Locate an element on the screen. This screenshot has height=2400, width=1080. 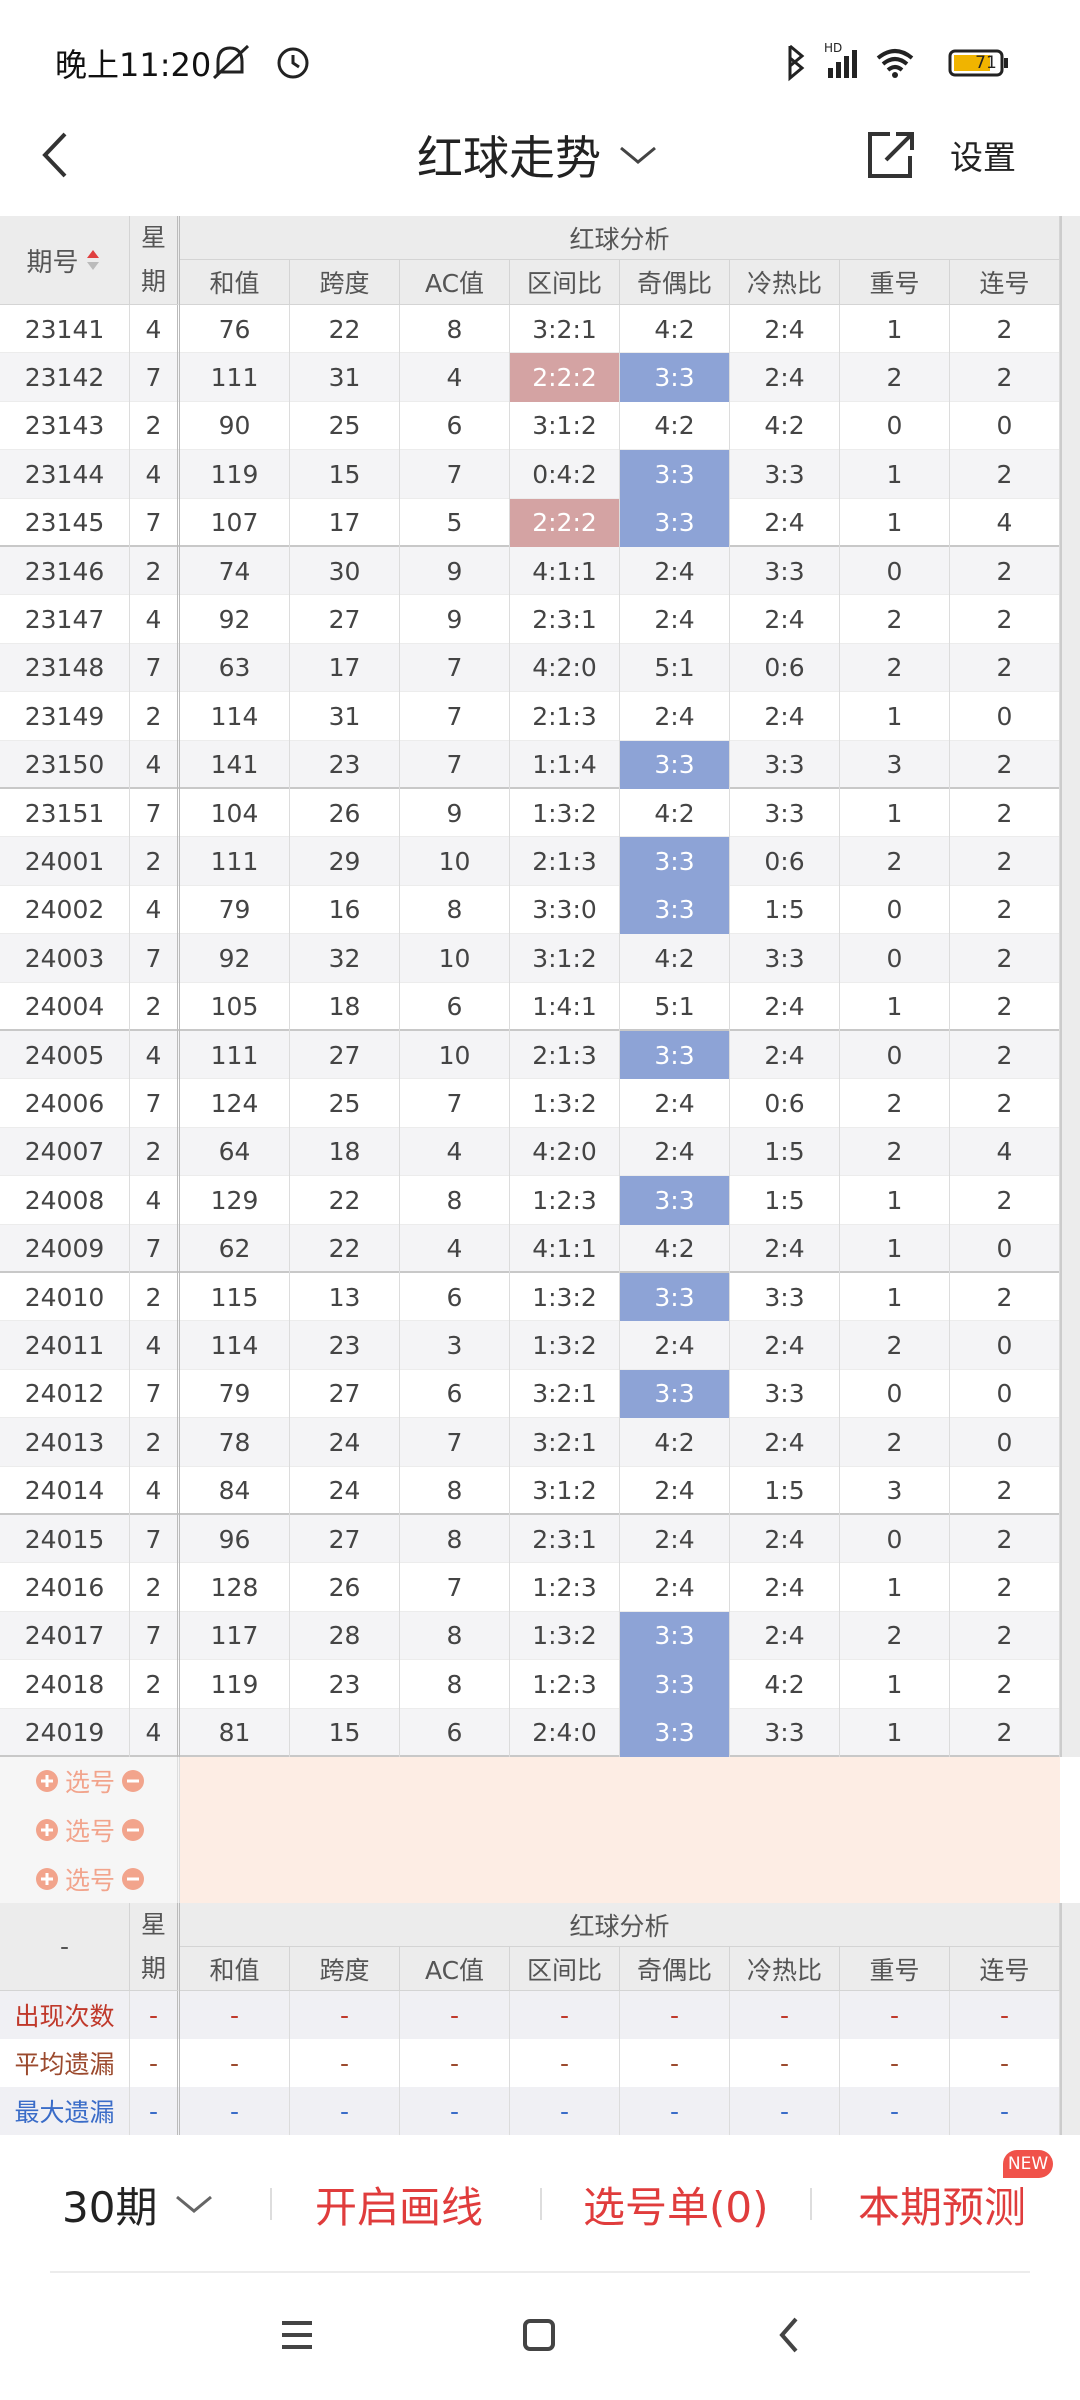
share-icon is located at coordinates (890, 156).